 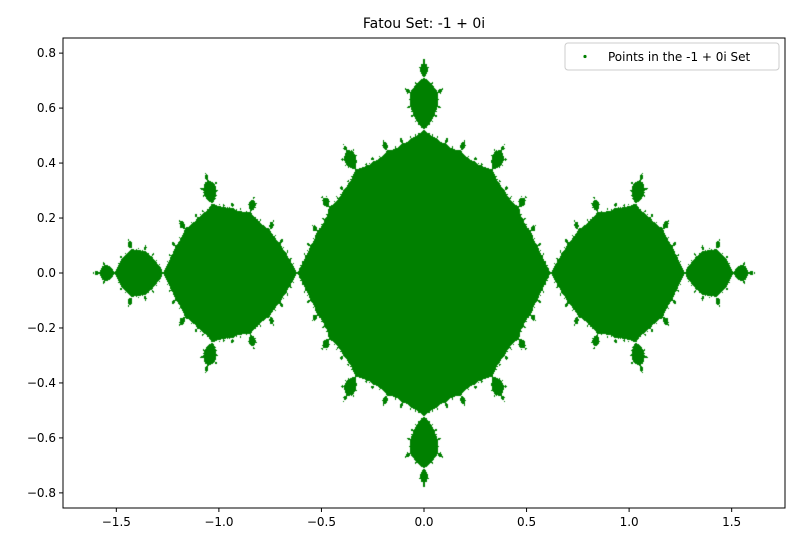 What do you see at coordinates (731, 522) in the screenshot?
I see `x-tick-label: 1.5` at bounding box center [731, 522].